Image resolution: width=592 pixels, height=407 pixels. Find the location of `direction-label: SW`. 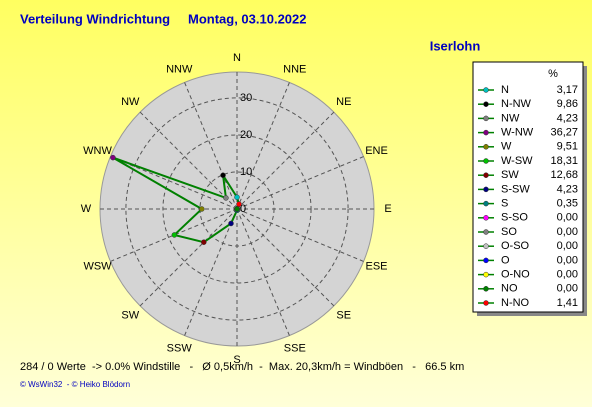

direction-label: SW is located at coordinates (130, 316).